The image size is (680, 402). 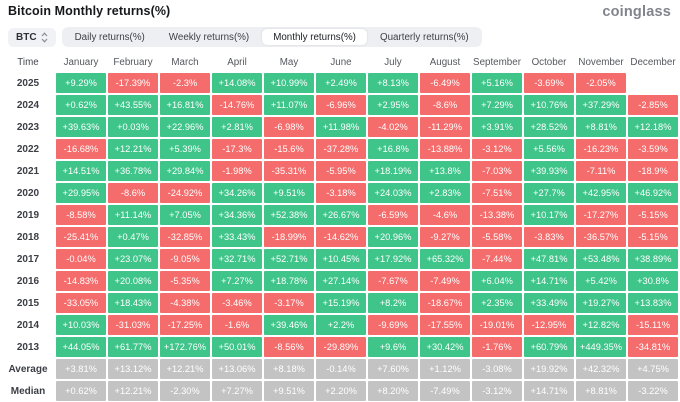 I want to click on return-cell: +11.07%, so click(x=289, y=105).